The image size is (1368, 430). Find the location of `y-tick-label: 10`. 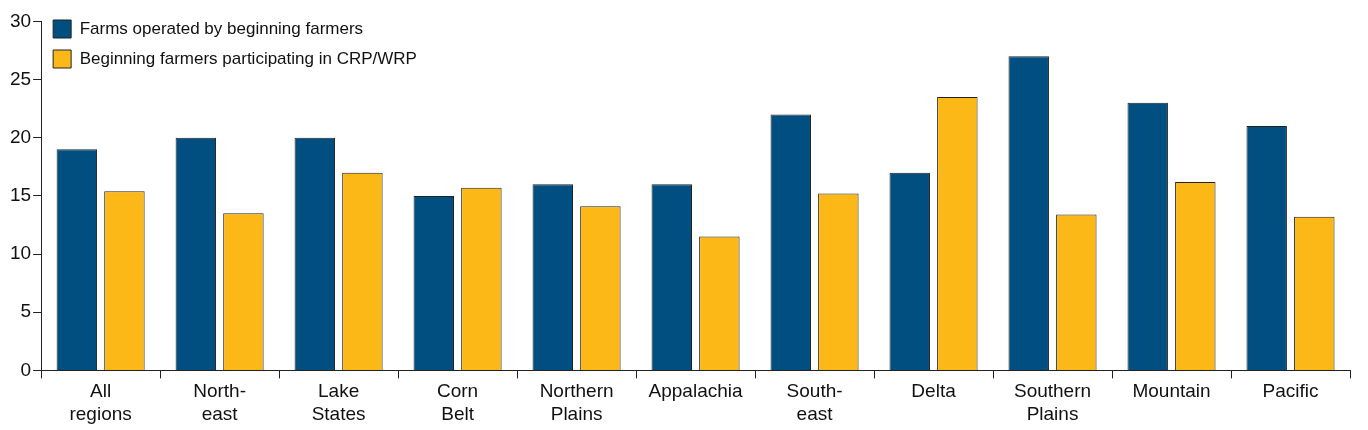

y-tick-label: 10 is located at coordinates (20, 253).